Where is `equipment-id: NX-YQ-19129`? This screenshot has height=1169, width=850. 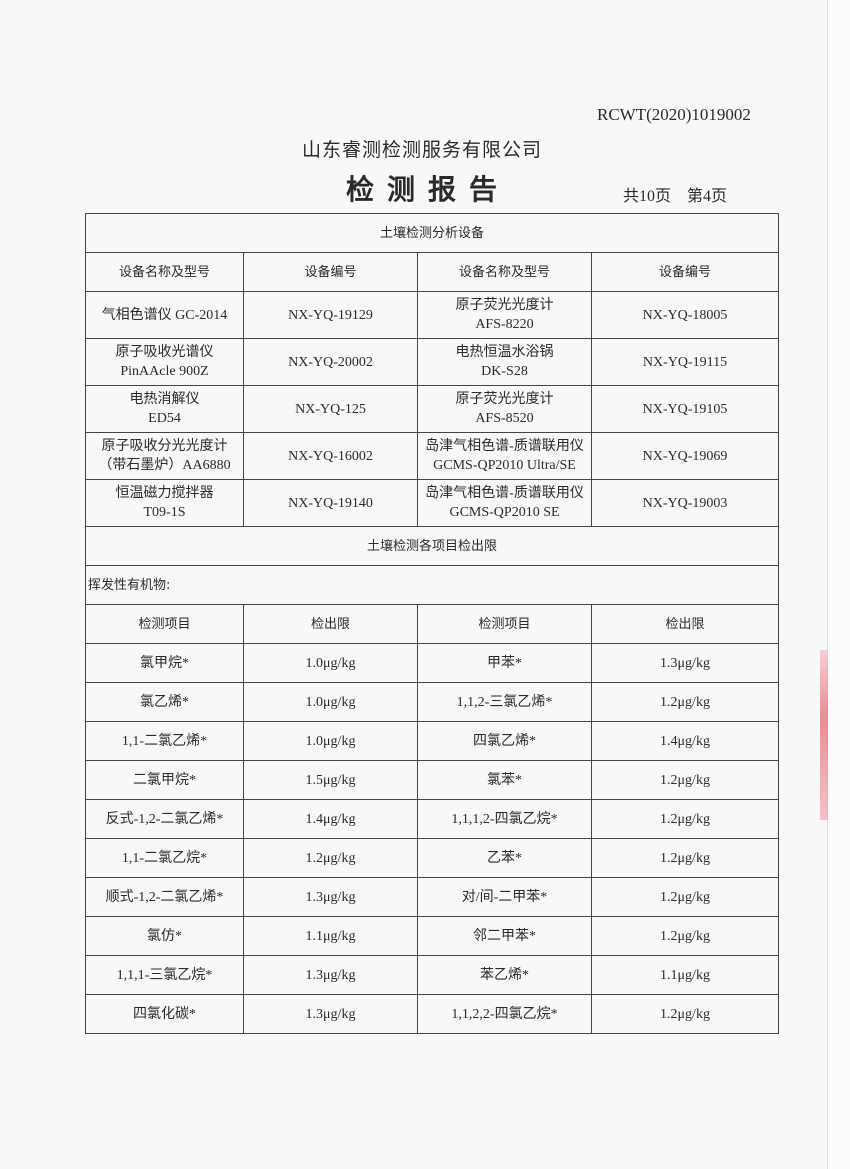
equipment-id: NX-YQ-19129 is located at coordinates (330, 315).